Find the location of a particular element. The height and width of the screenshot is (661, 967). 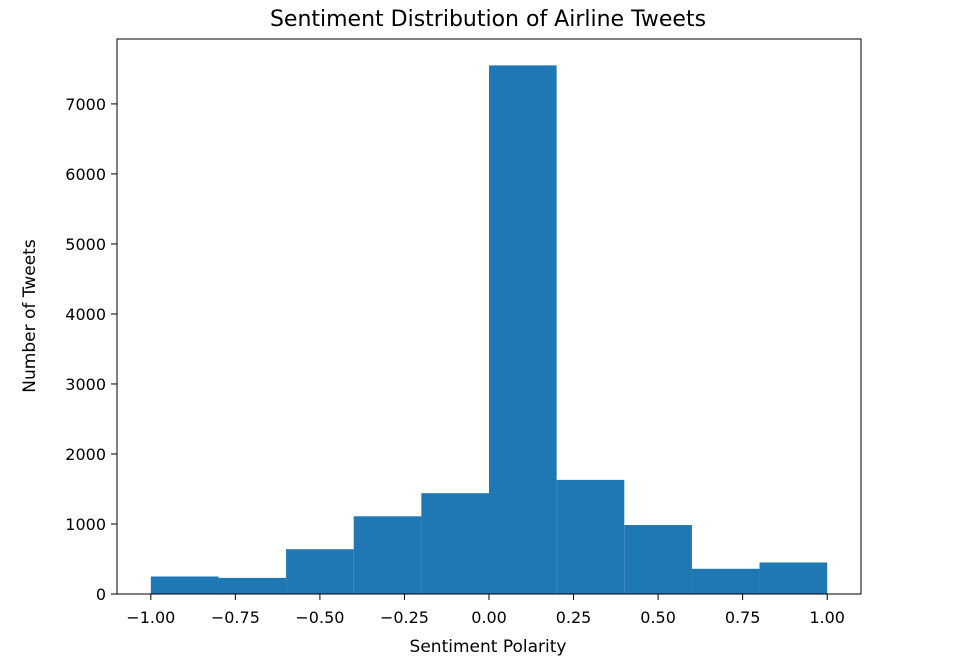

x-axis-label: Sentiment Polarity is located at coordinates (488, 647).